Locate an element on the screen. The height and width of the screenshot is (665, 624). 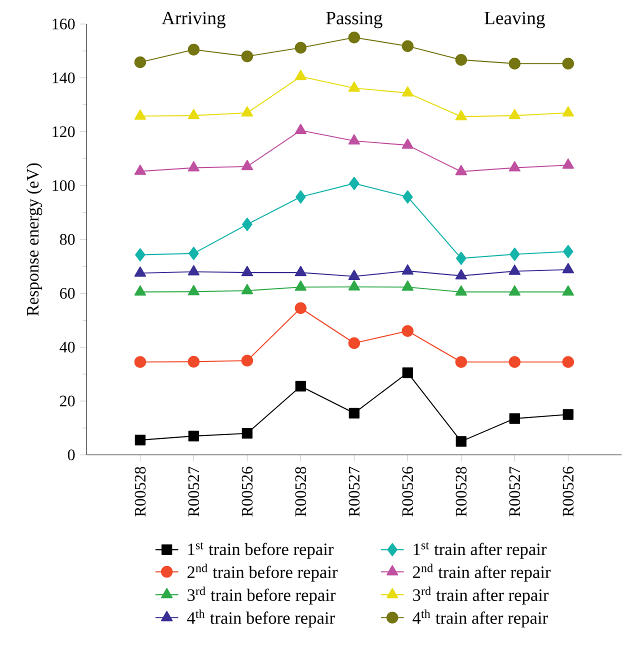
y-tick-label: 40 is located at coordinates (67, 347).